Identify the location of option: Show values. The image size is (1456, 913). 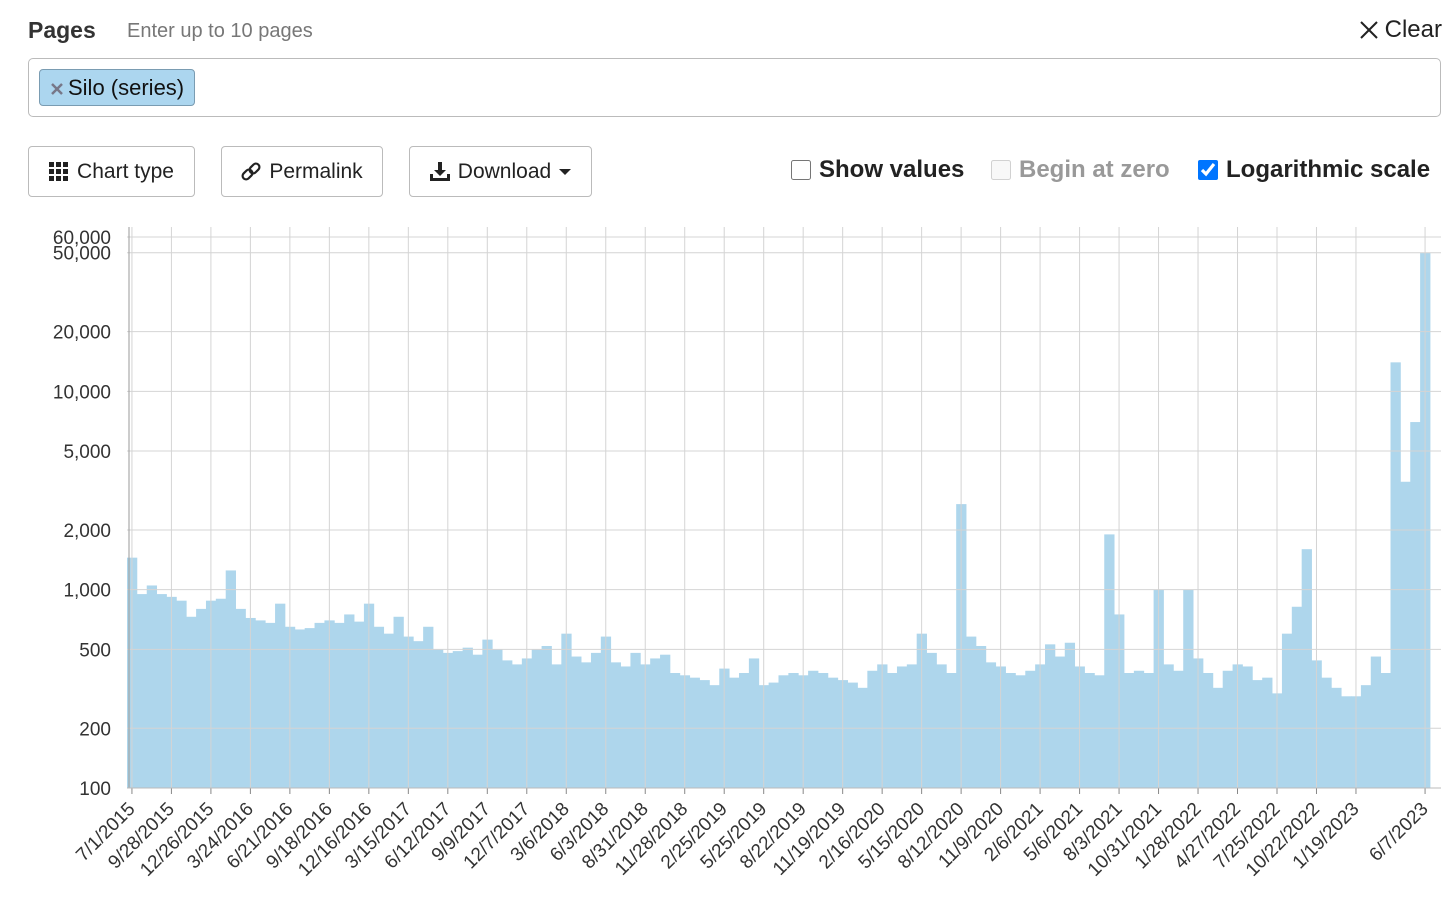
(877, 170).